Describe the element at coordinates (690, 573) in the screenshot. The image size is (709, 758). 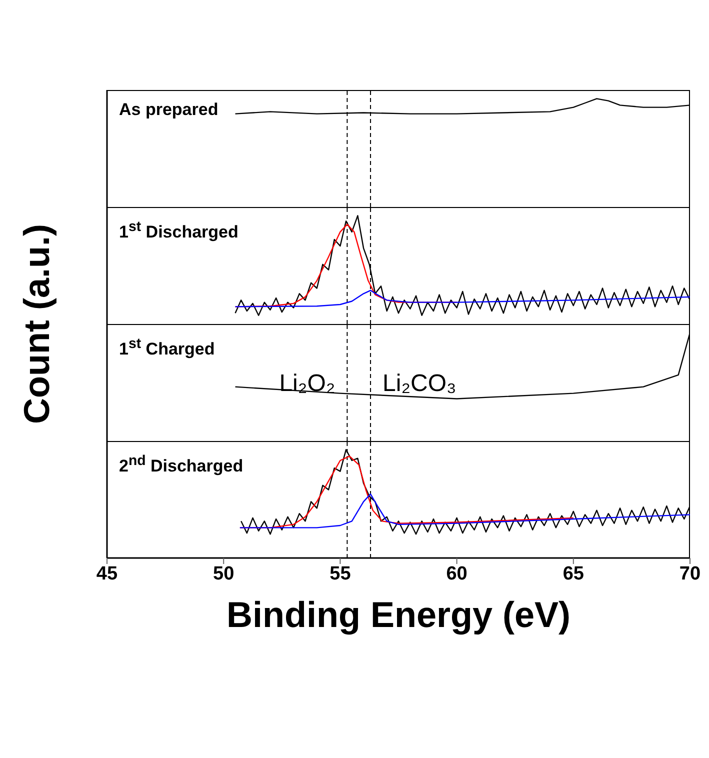
I see `x-tick-label: 70` at that location.